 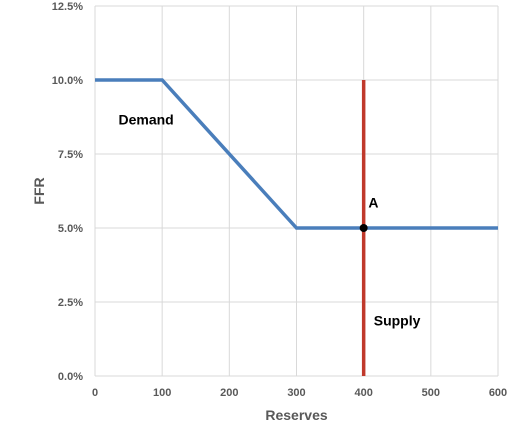 I want to click on y-tick-label: 5.0%, so click(x=70, y=229).